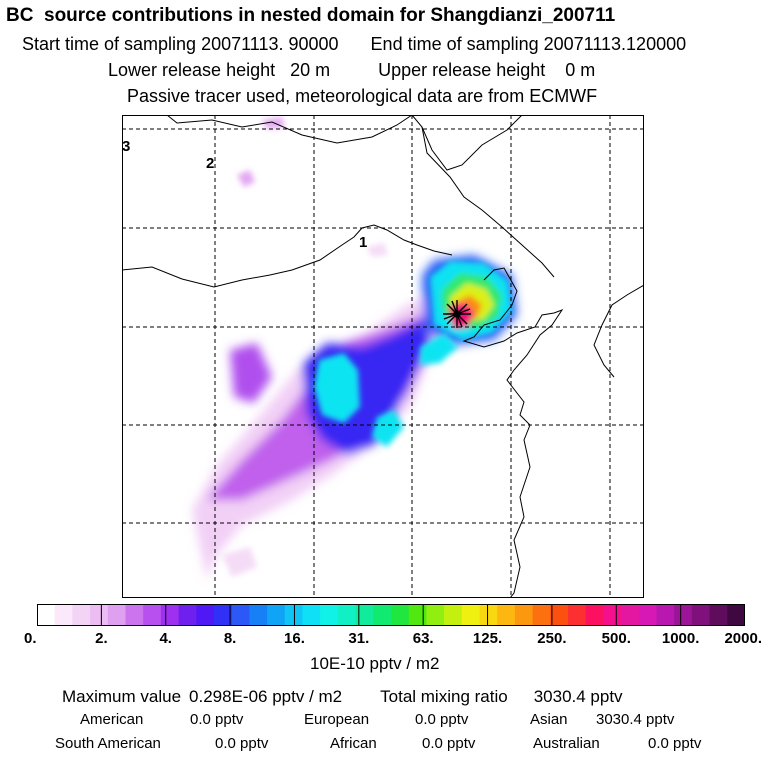 This screenshot has height=768, width=768. Describe the element at coordinates (219, 70) in the screenshot. I see `lower-release-height: Lower release height 20 m` at that location.